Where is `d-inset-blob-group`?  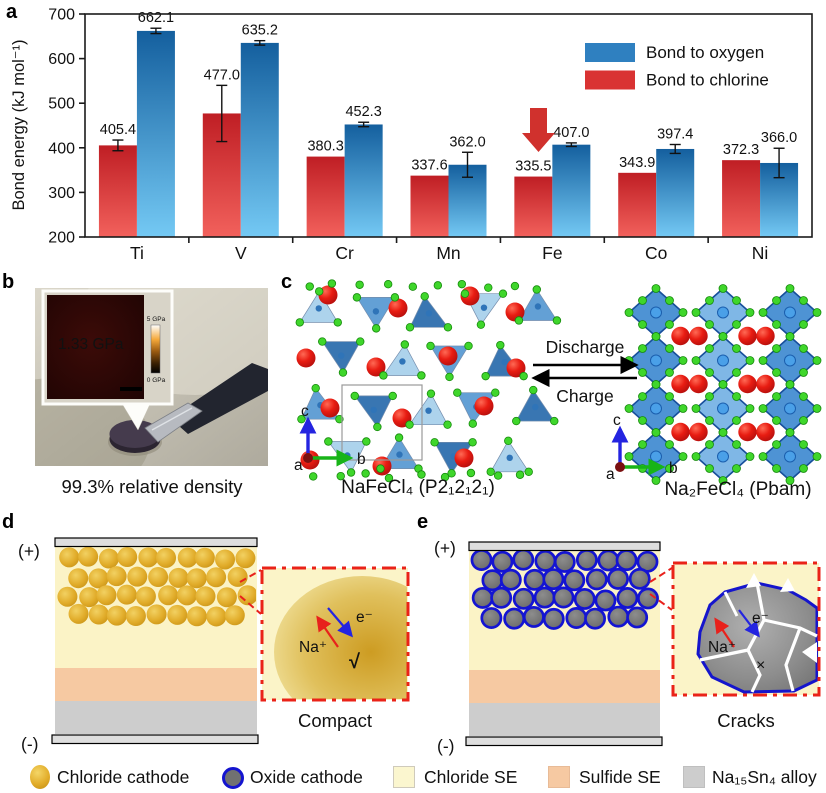
d-inset-blob-group is located at coordinates (340, 637).